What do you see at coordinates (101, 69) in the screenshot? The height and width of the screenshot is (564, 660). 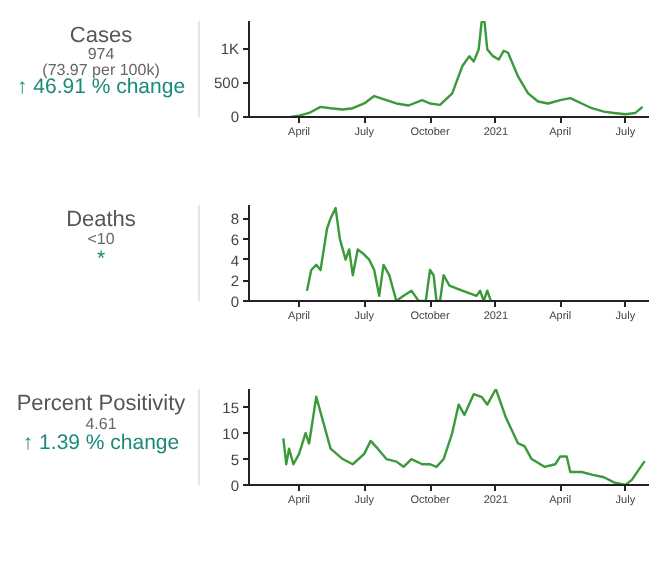 I see `text: (73.97 per 100k)` at bounding box center [101, 69].